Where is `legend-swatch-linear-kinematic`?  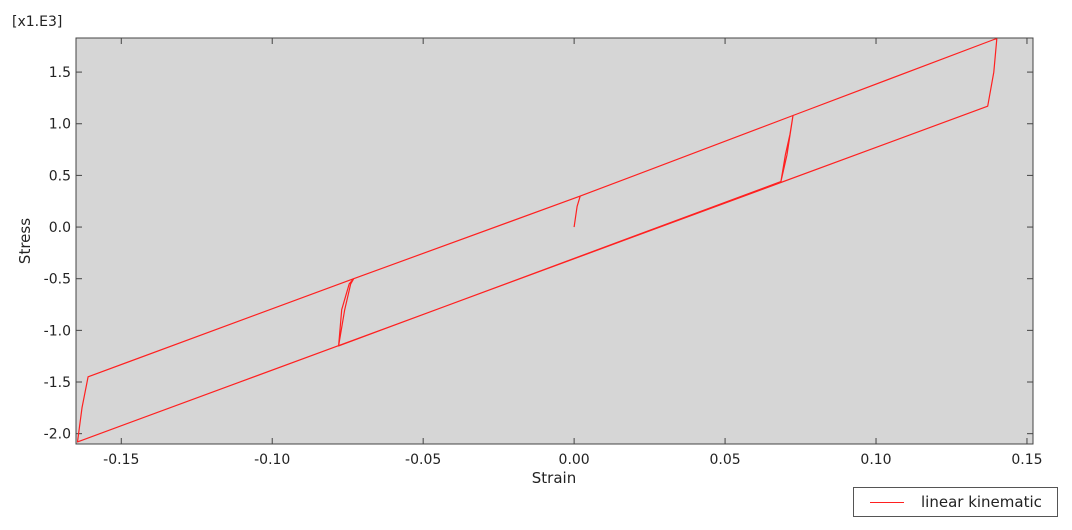 legend-swatch-linear-kinematic is located at coordinates (887, 502).